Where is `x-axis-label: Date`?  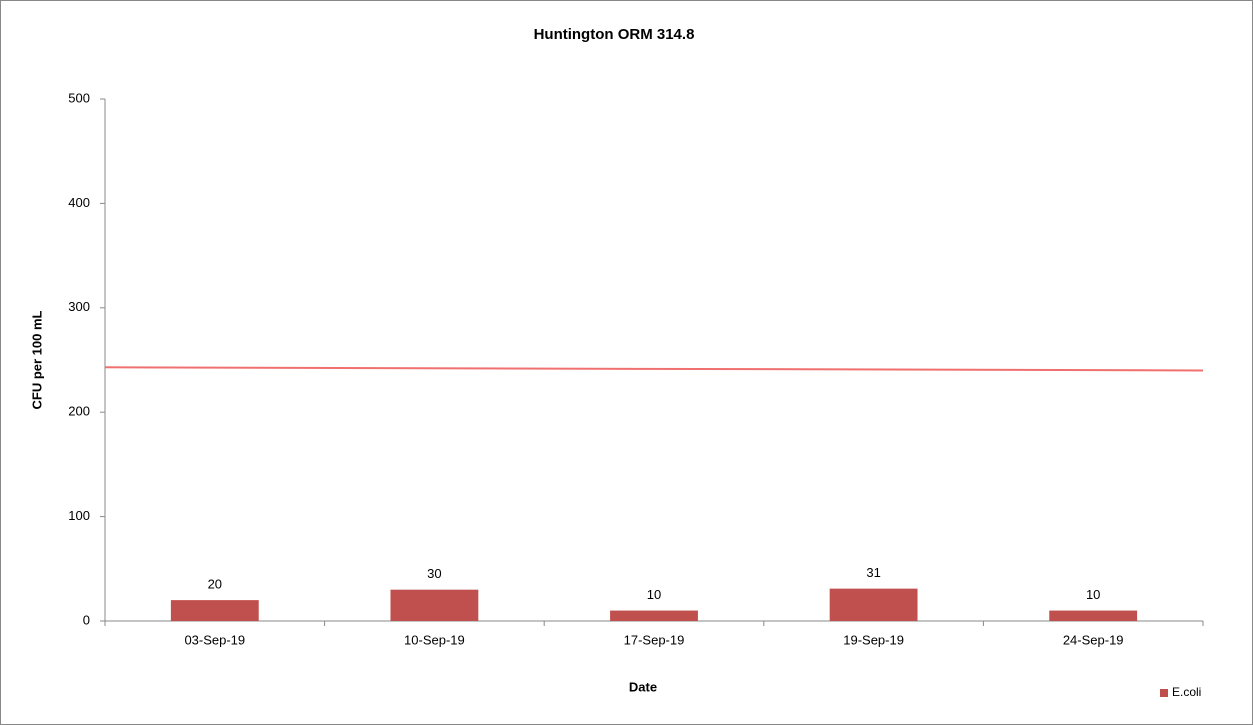
x-axis-label: Date is located at coordinates (643, 686).